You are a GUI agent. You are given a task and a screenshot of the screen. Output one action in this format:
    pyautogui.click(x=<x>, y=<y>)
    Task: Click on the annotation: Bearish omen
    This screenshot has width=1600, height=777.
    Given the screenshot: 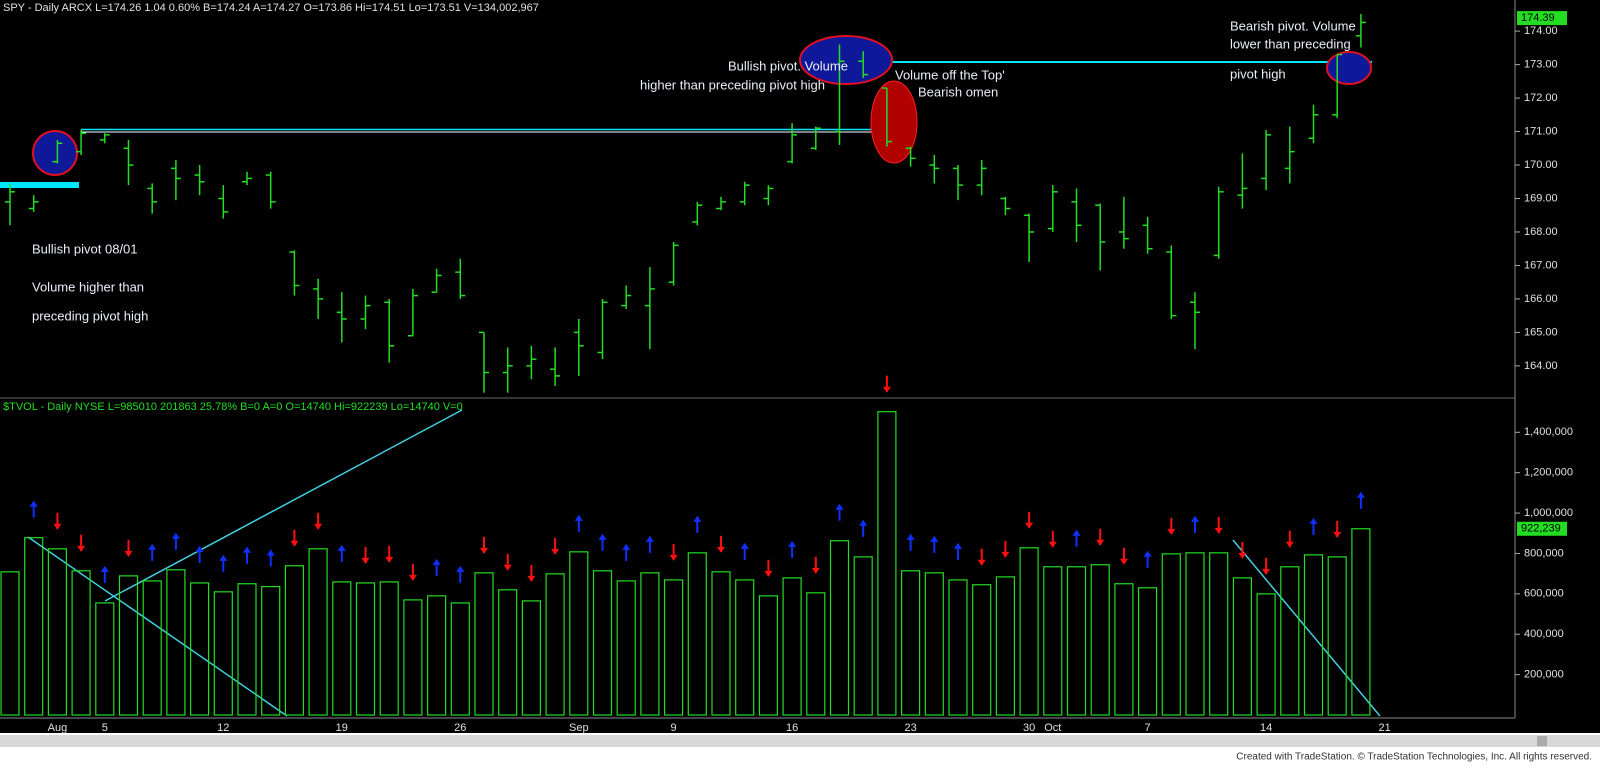 What is the action you would take?
    pyautogui.click(x=958, y=91)
    